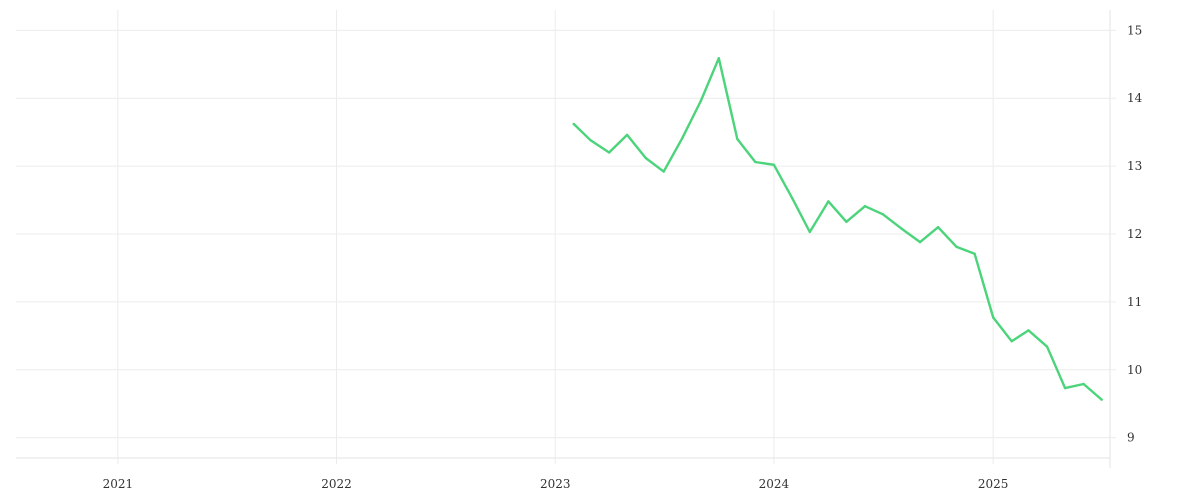  Describe the element at coordinates (1131, 438) in the screenshot. I see `y-tick-label: 9` at that location.